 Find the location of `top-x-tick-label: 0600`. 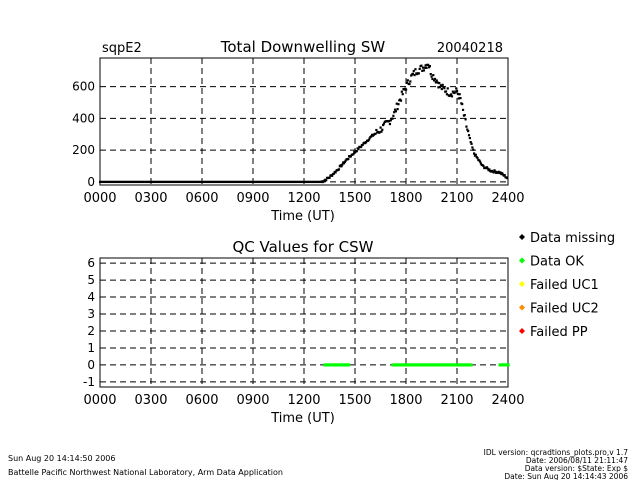

top-x-tick-label: 0600 is located at coordinates (201, 198).